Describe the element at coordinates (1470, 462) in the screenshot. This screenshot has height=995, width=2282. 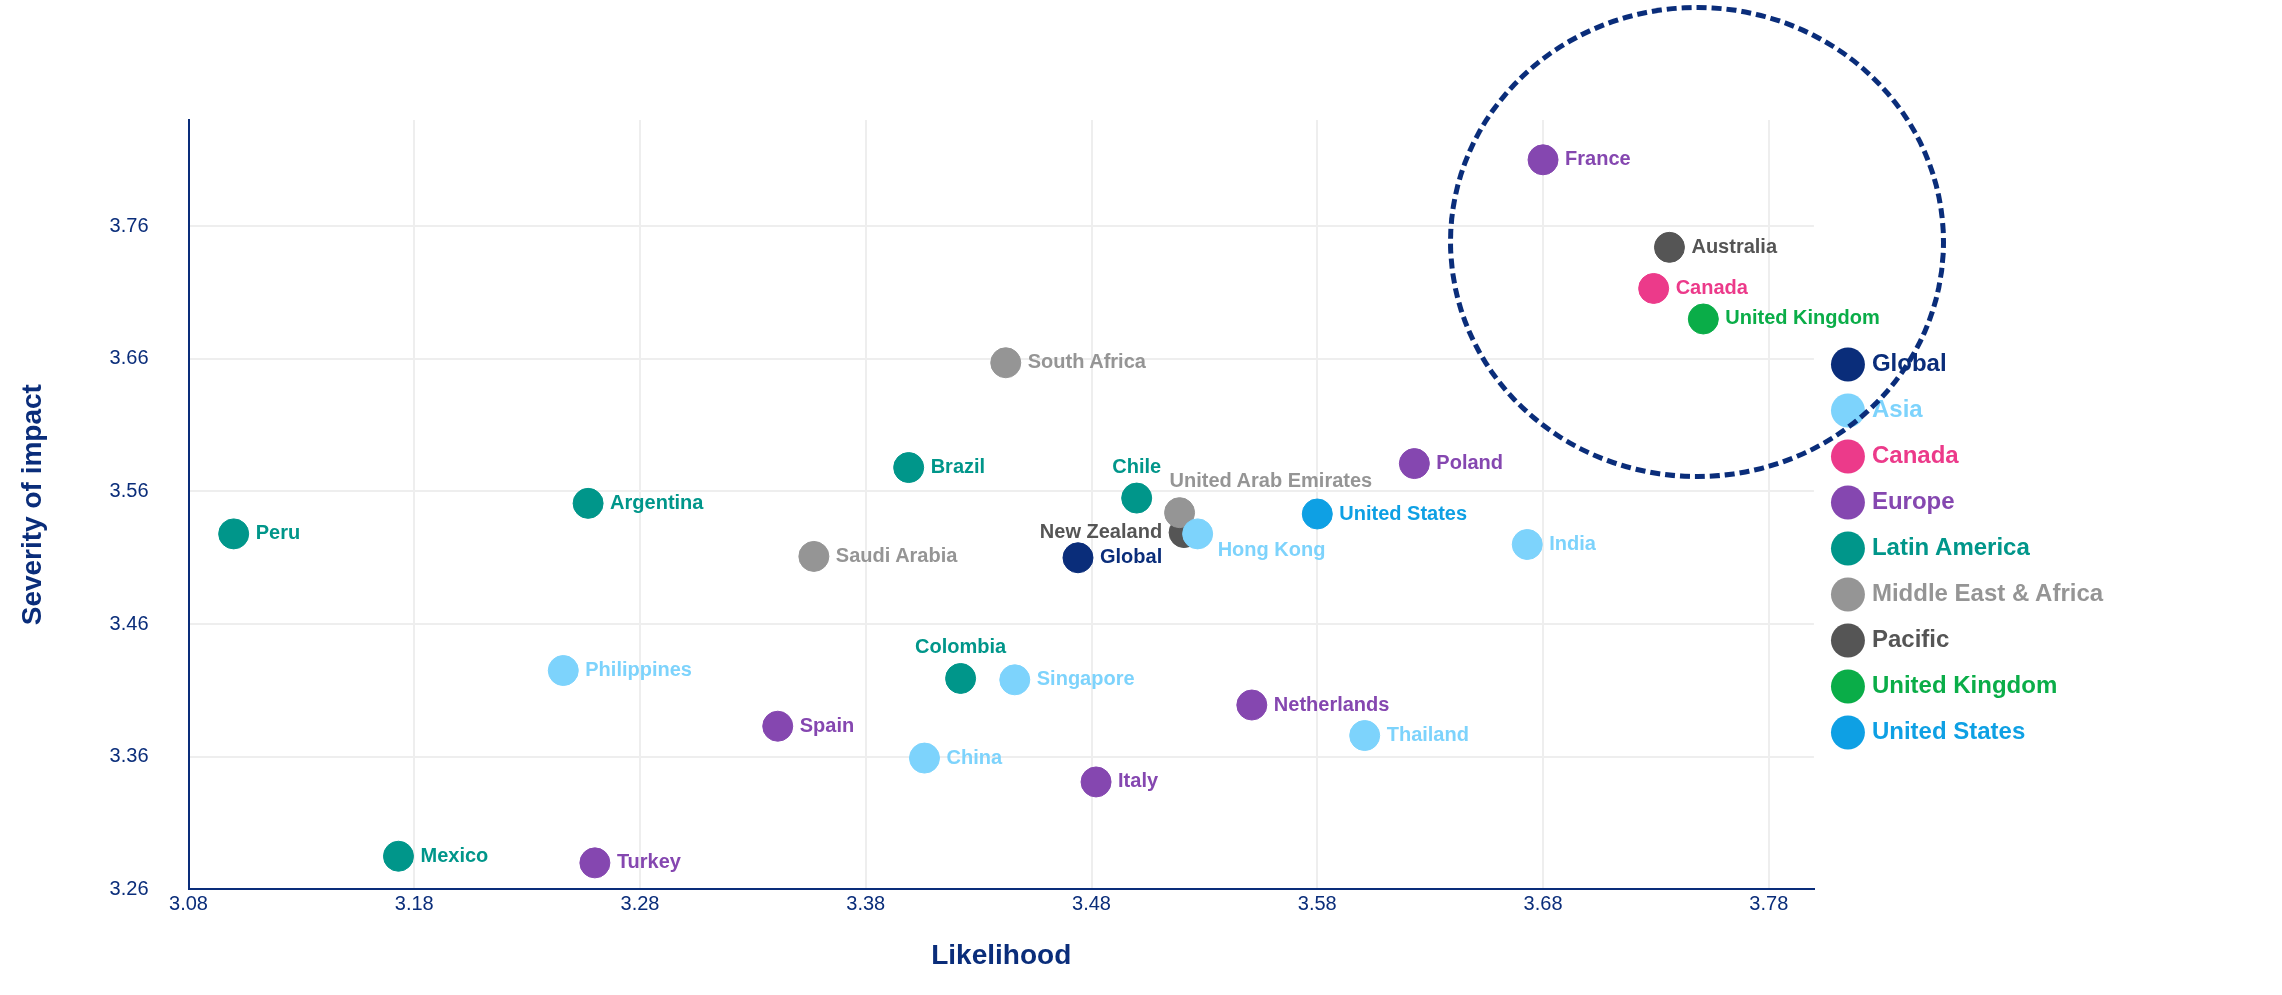
I see `data-label: Poland` at that location.